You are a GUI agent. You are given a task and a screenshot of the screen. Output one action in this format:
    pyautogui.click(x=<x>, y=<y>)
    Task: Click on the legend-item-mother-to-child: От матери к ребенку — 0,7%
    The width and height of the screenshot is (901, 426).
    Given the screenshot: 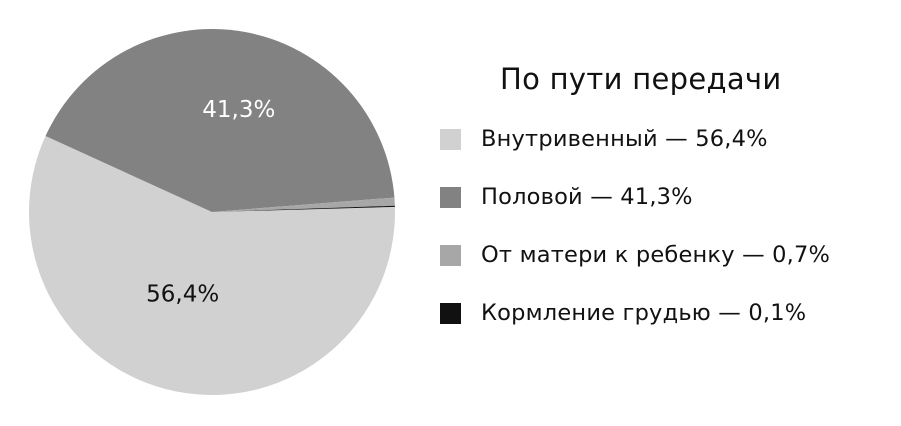 What is the action you would take?
    pyautogui.click(x=665, y=255)
    